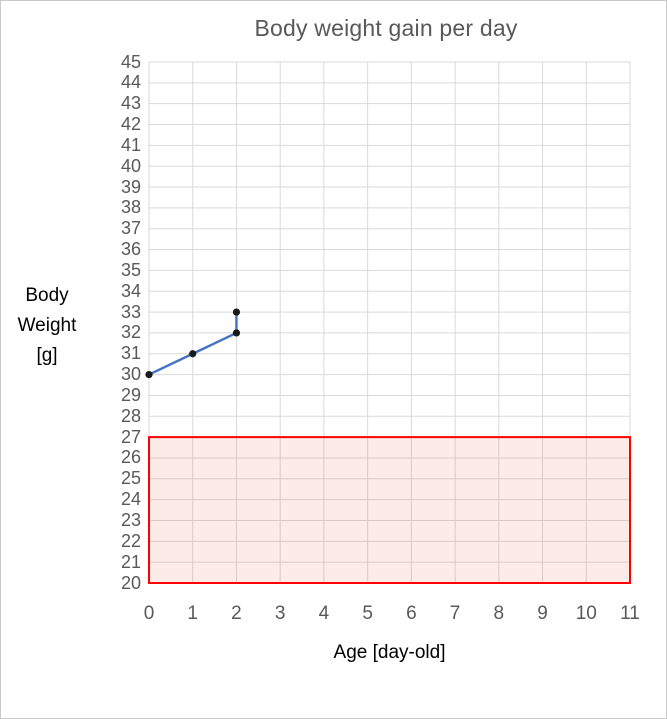 This screenshot has height=719, width=667. Describe the element at coordinates (130, 457) in the screenshot. I see `y-tick-label: 26` at that location.